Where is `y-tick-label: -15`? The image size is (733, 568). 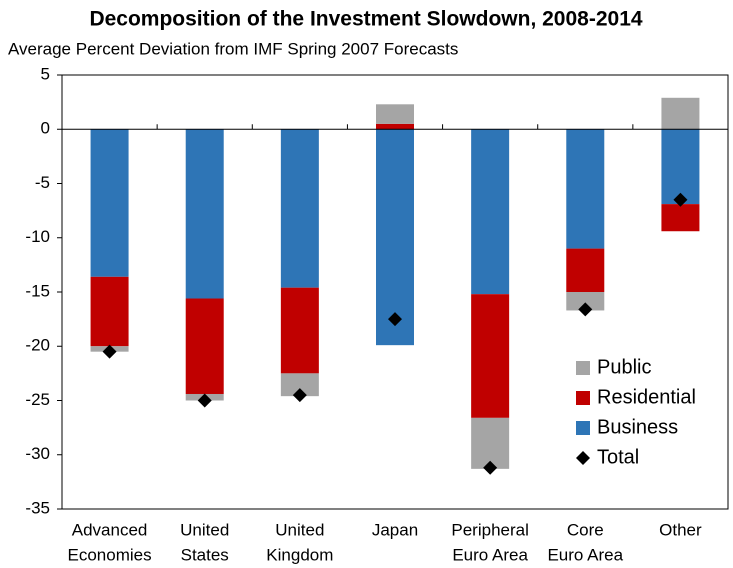 y-tick-label: -15 is located at coordinates (37, 290).